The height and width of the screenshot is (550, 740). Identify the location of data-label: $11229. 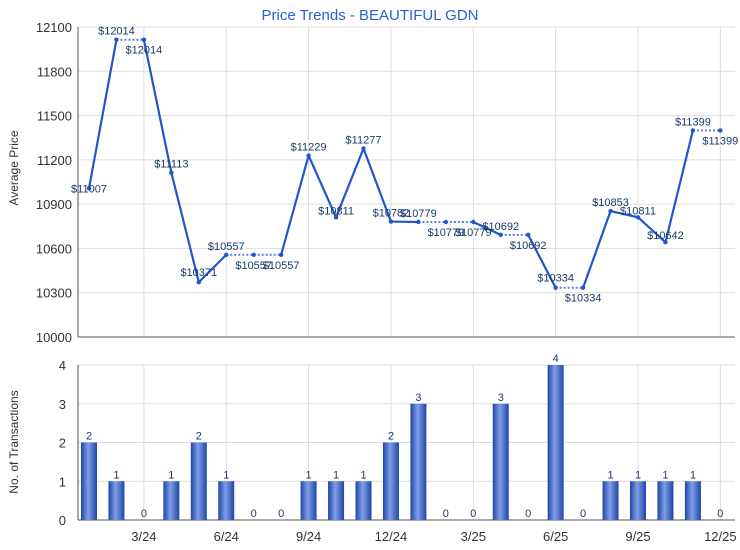
(309, 148).